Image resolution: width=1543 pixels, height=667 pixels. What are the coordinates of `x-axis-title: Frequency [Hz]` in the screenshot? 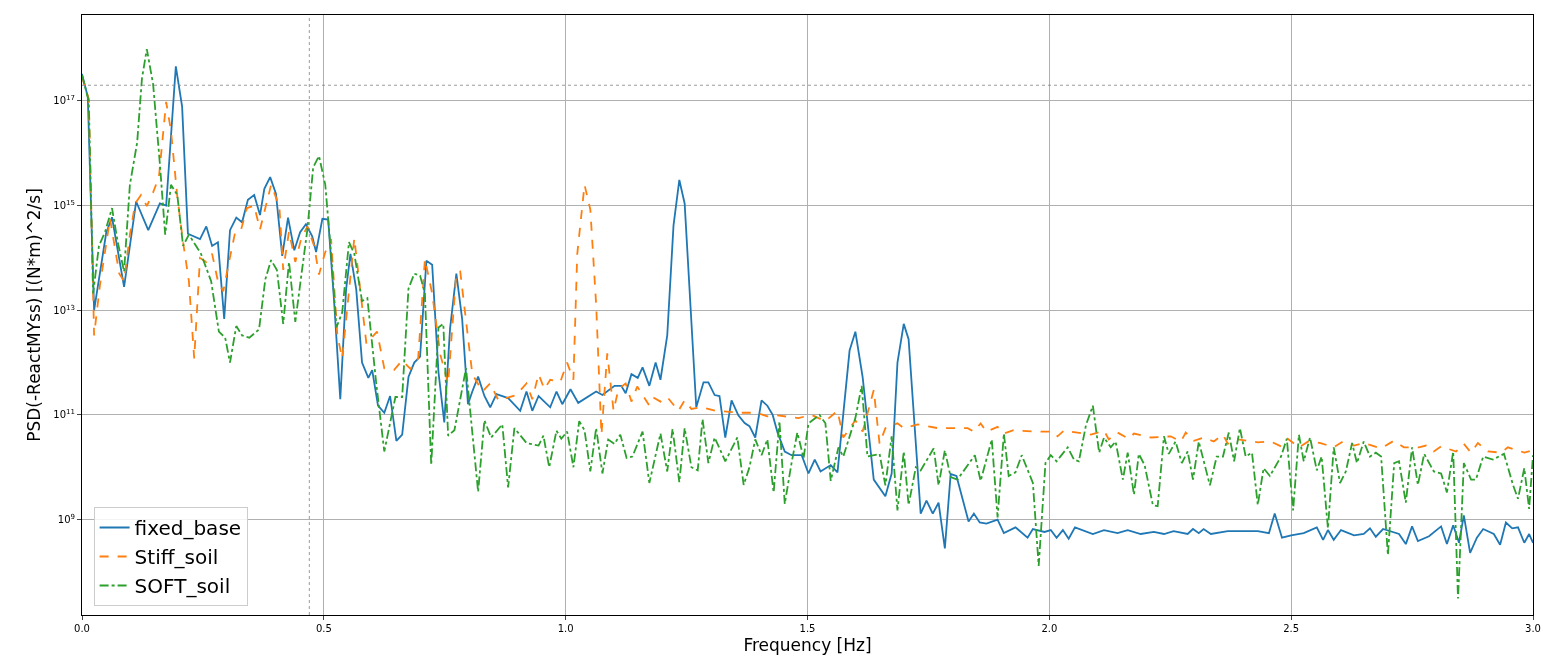 It's located at (807, 645).